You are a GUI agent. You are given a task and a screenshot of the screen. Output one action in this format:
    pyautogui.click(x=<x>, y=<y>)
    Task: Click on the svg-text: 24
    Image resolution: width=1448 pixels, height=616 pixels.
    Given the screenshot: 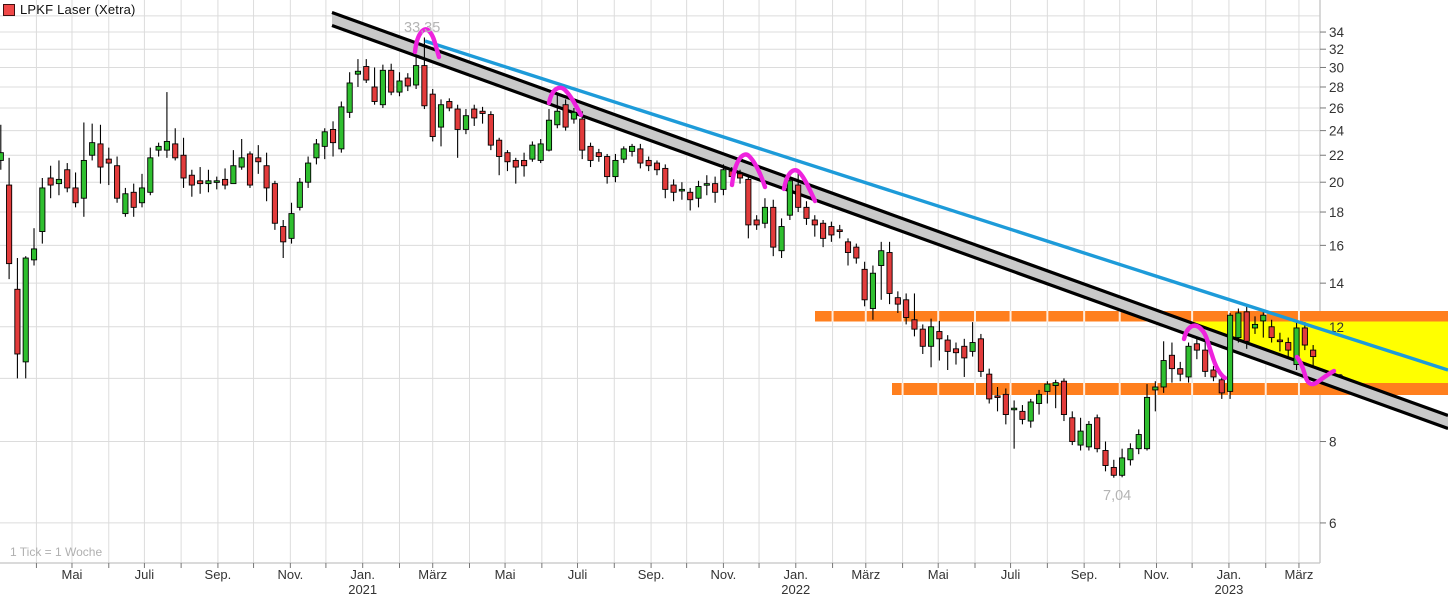 What is the action you would take?
    pyautogui.click(x=1337, y=131)
    